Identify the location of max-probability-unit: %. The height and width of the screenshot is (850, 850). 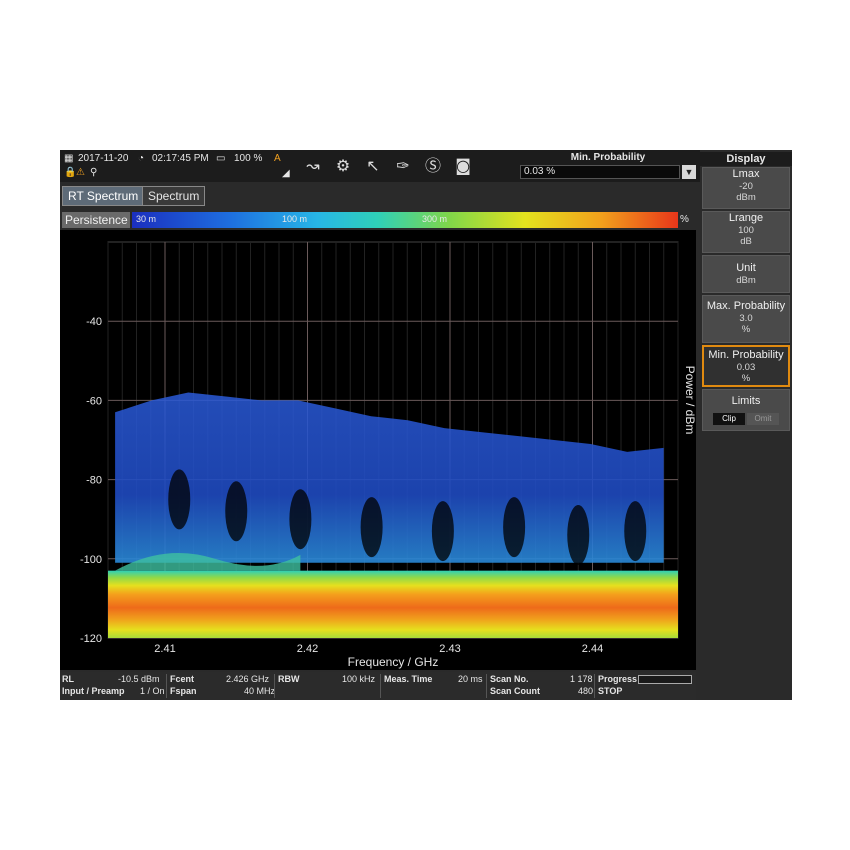
(746, 329).